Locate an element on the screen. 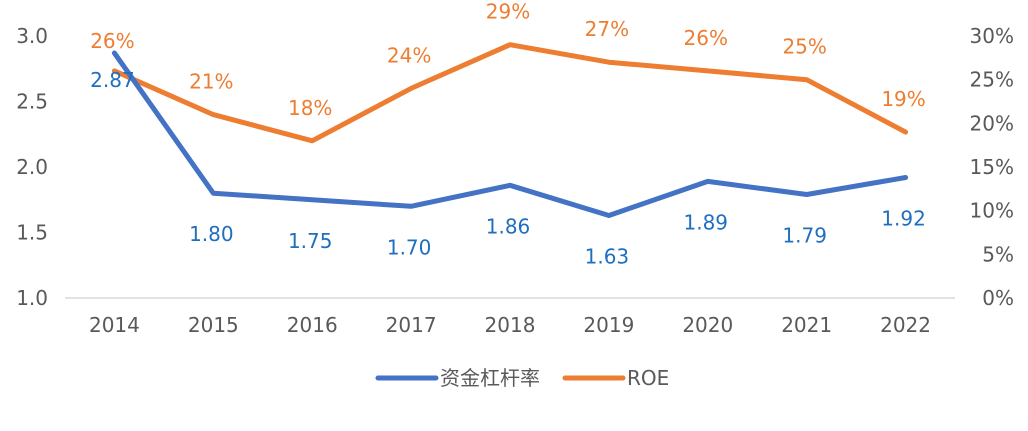  leverage-data-label: 1.75 is located at coordinates (310, 241).